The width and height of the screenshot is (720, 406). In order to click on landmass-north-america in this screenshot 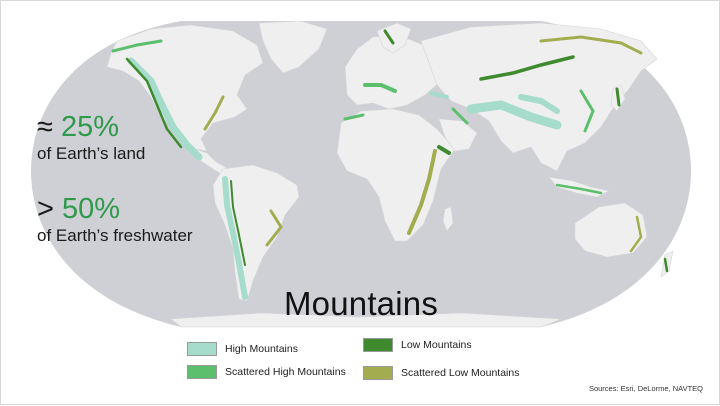, I will do `click(185, 88)`.